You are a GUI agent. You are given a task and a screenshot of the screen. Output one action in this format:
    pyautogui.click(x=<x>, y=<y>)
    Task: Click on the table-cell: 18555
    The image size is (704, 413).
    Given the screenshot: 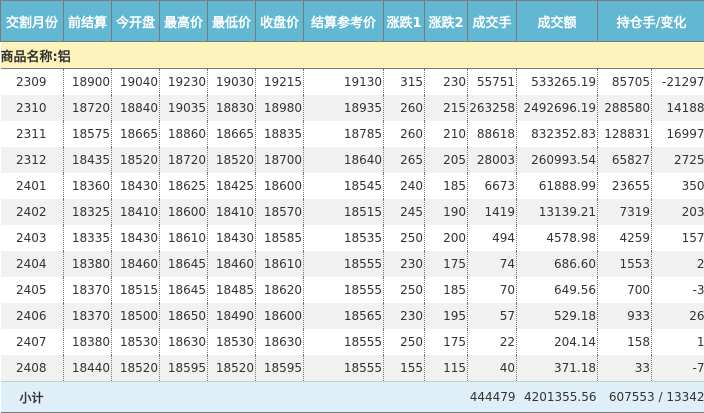 What is the action you would take?
    pyautogui.click(x=344, y=368)
    